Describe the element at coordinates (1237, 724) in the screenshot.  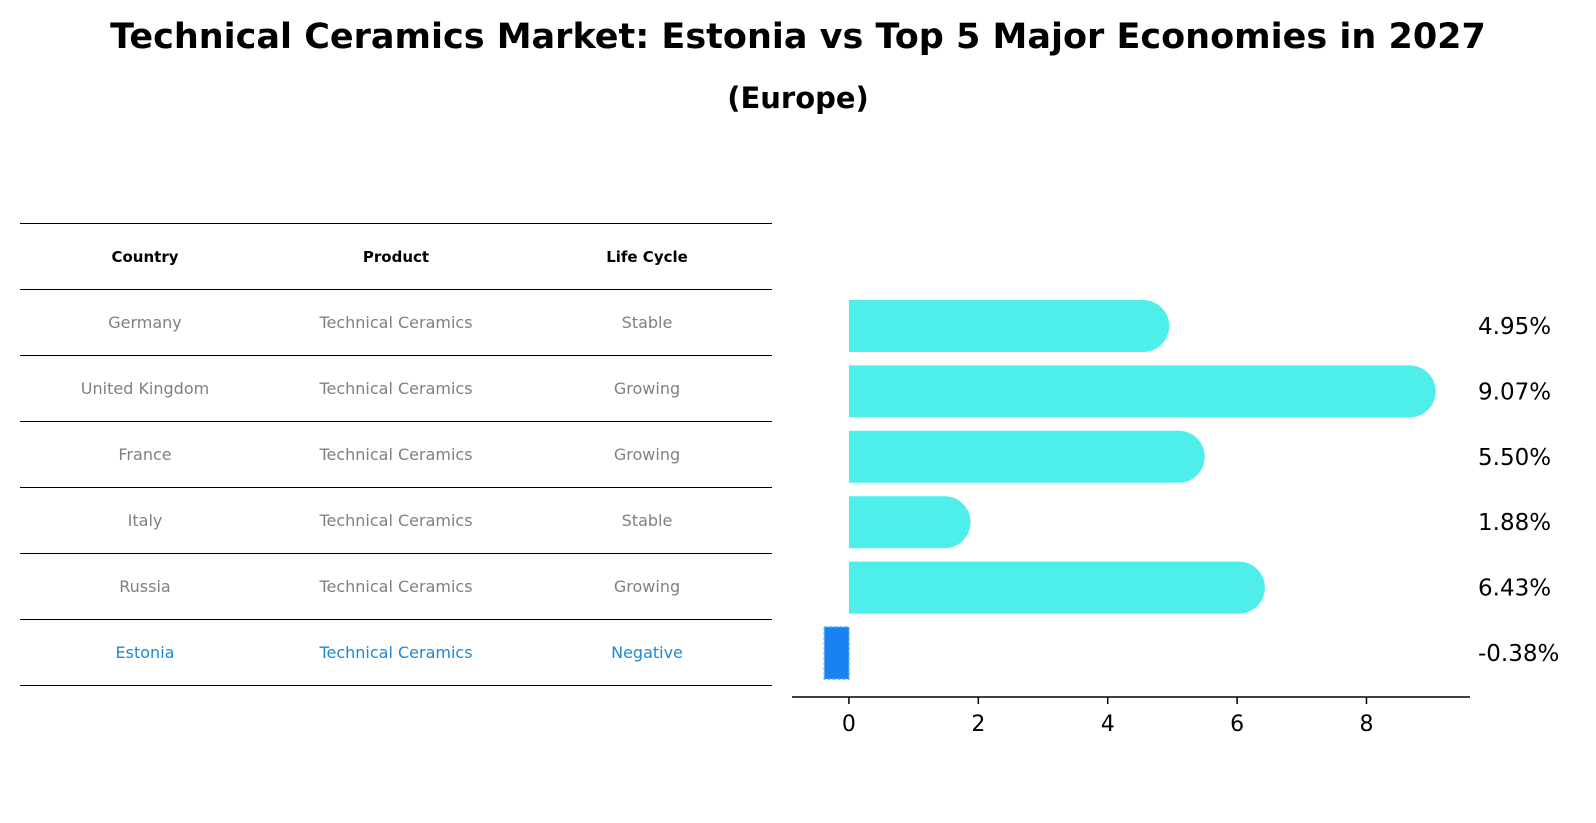
I see `x-tick-label: 6` at that location.